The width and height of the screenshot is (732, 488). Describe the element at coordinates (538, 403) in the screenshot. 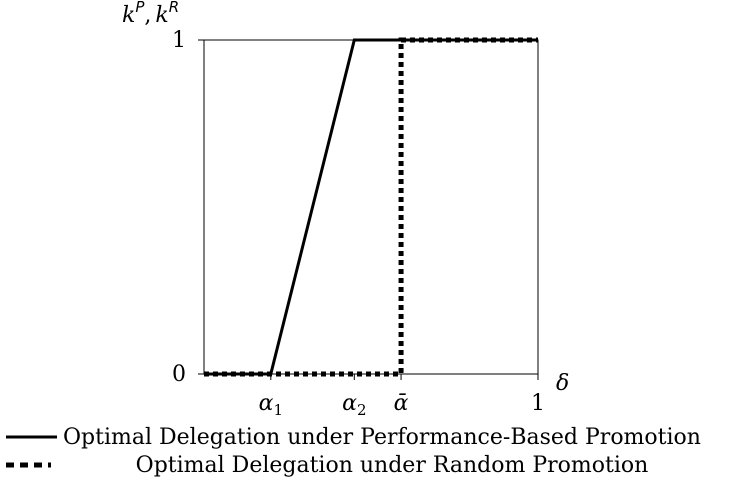

I see `x-tick-label: 1` at that location.